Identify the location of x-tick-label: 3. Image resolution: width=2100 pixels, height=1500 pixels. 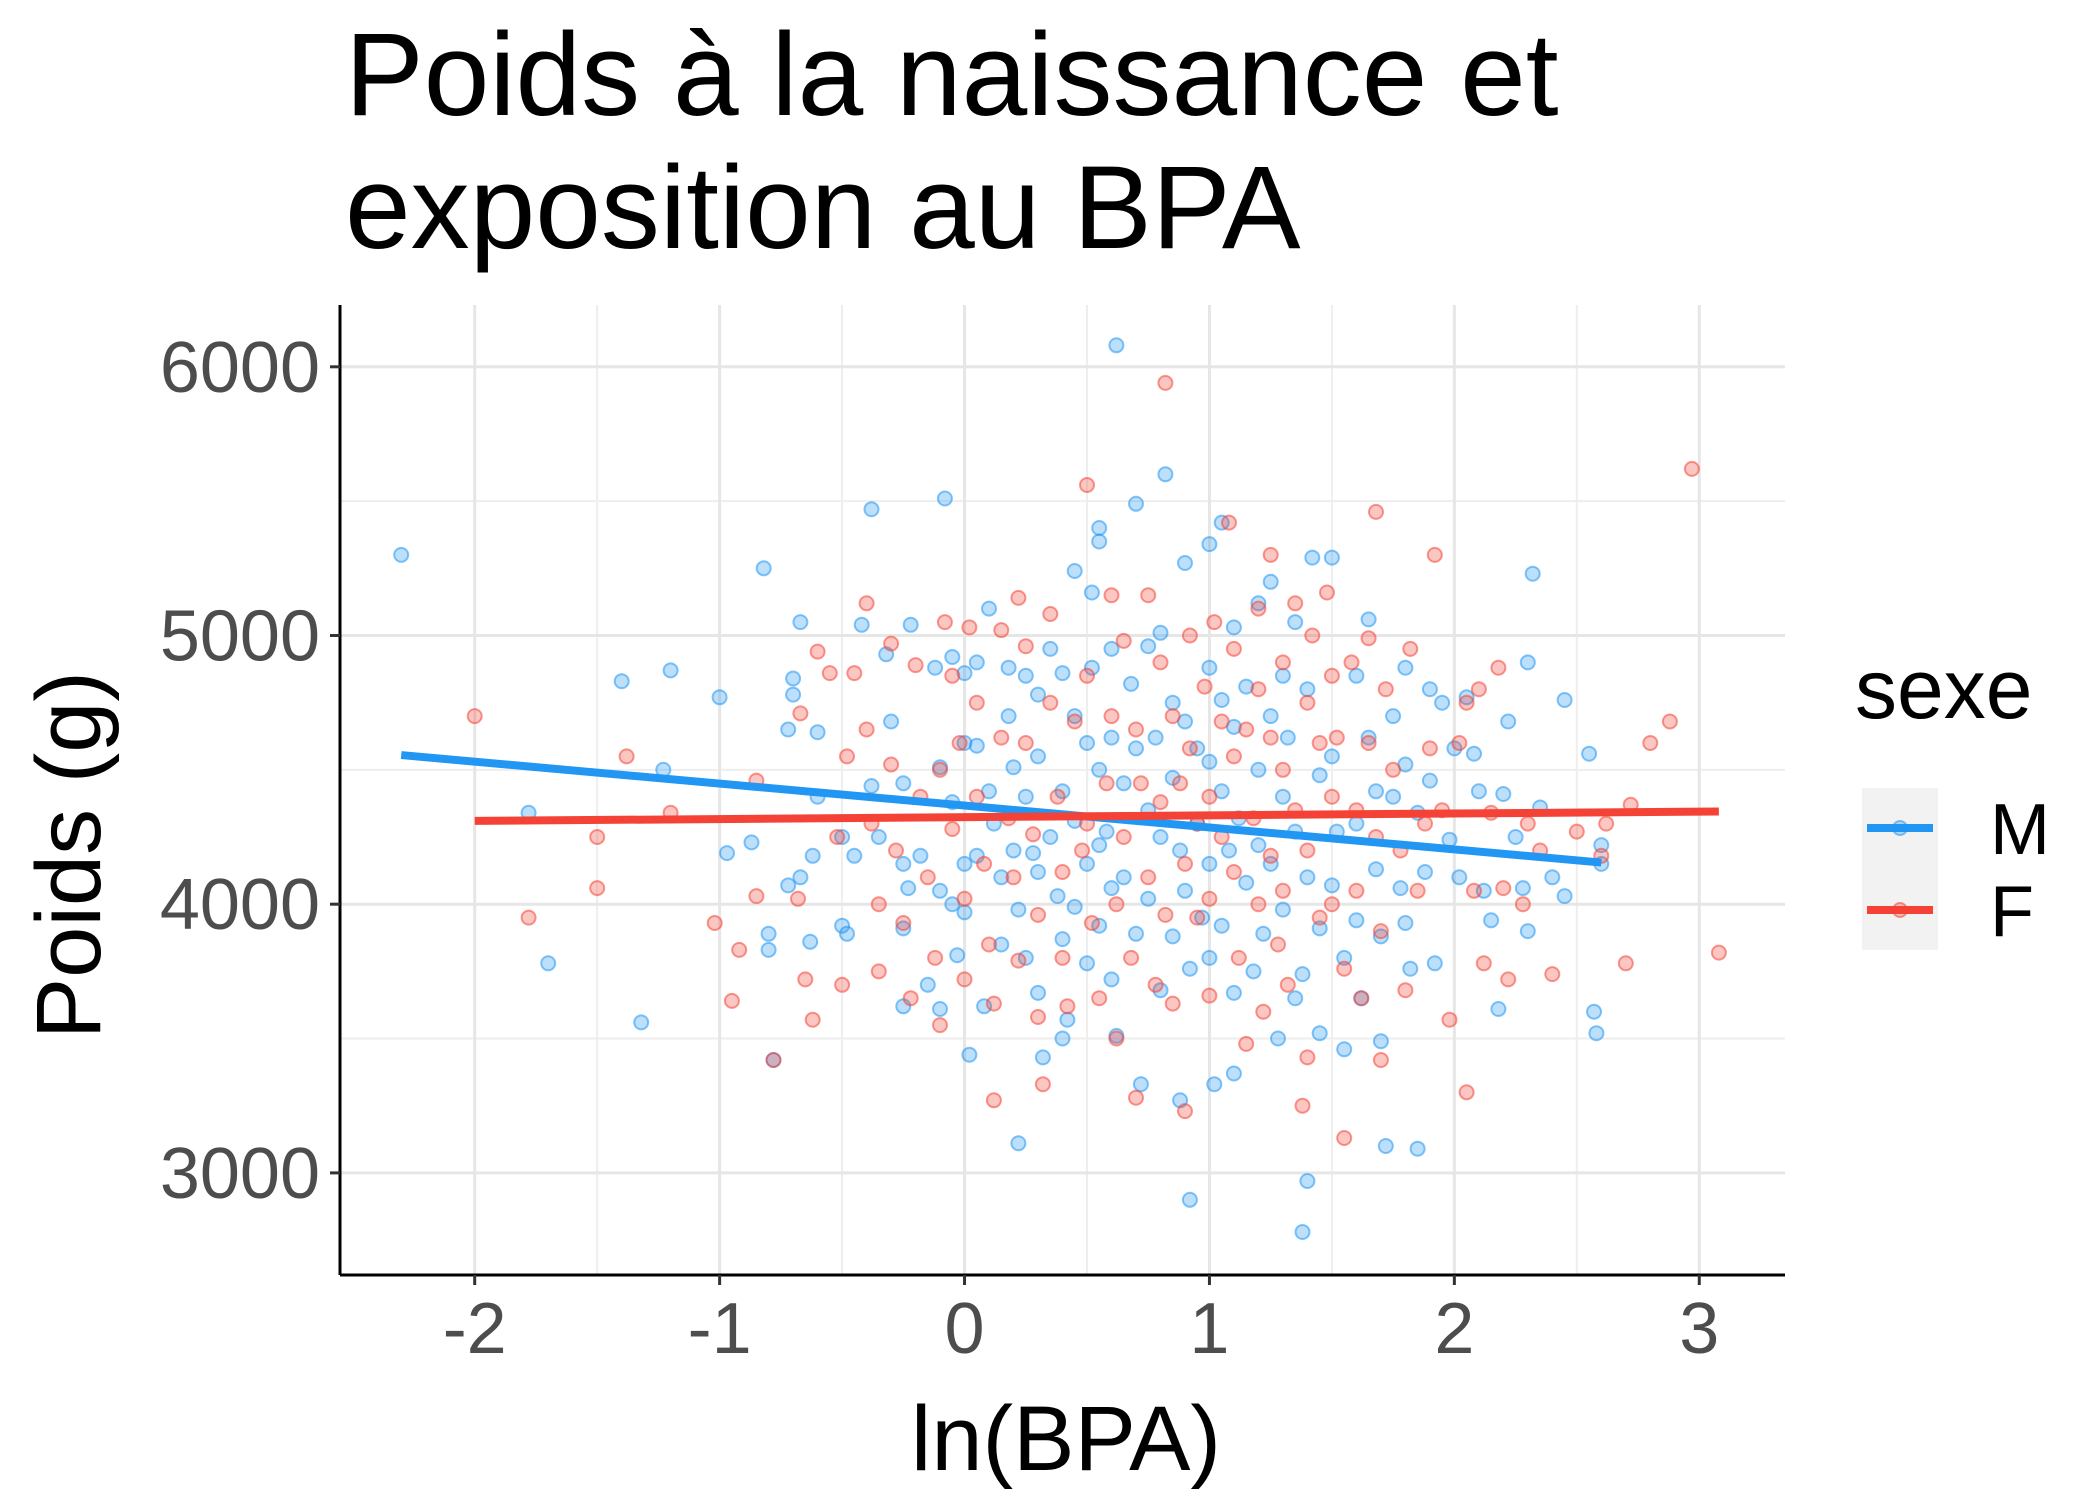
(1699, 1329).